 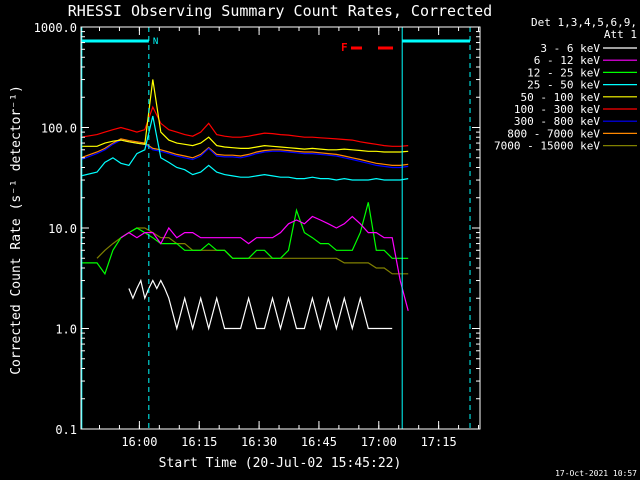 I want to click on x-tick-label: 17:15, so click(x=439, y=442).